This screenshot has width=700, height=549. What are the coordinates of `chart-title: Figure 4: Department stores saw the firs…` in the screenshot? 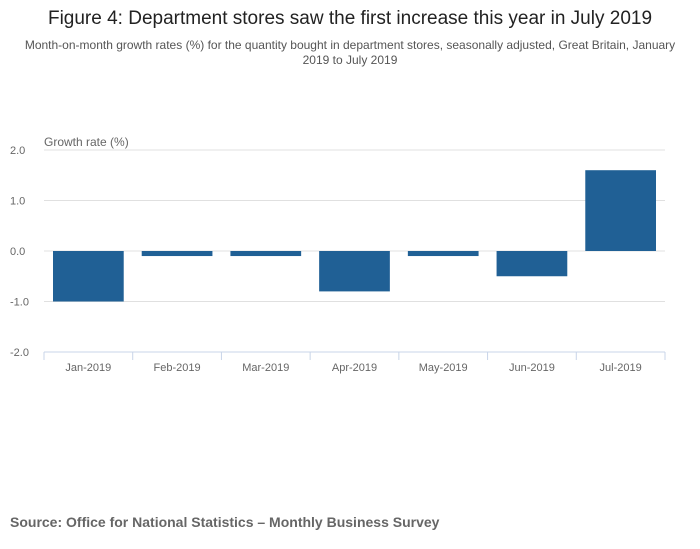 It's located at (350, 18).